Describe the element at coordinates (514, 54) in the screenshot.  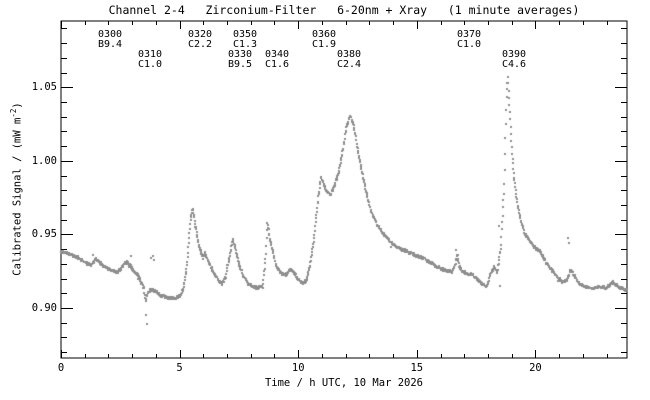
I see `flare-time: 0390` at that location.